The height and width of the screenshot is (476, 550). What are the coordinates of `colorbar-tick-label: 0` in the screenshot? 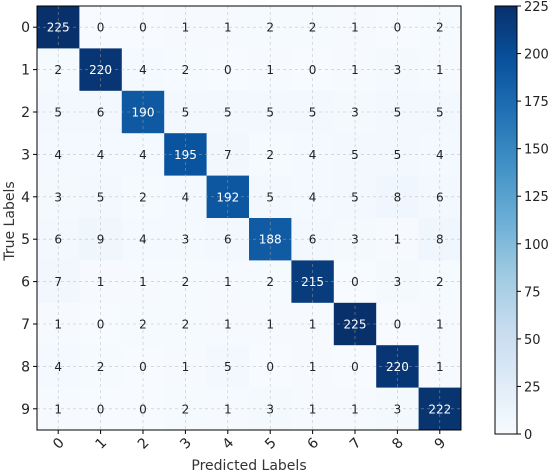 It's located at (528, 435).